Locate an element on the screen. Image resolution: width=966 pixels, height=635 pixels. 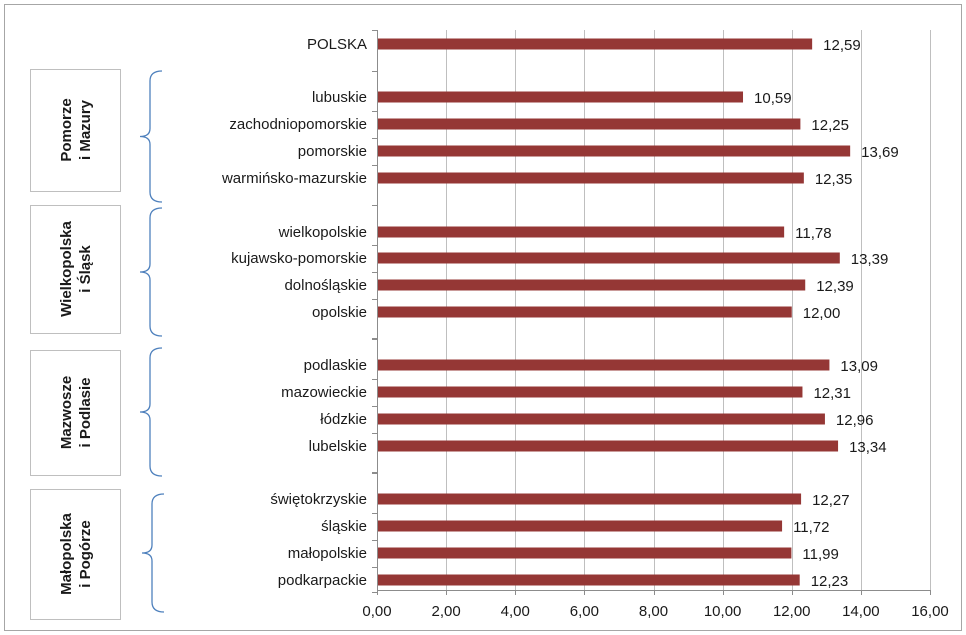
region-label-line: i Mazury is located at coordinates (85, 129).